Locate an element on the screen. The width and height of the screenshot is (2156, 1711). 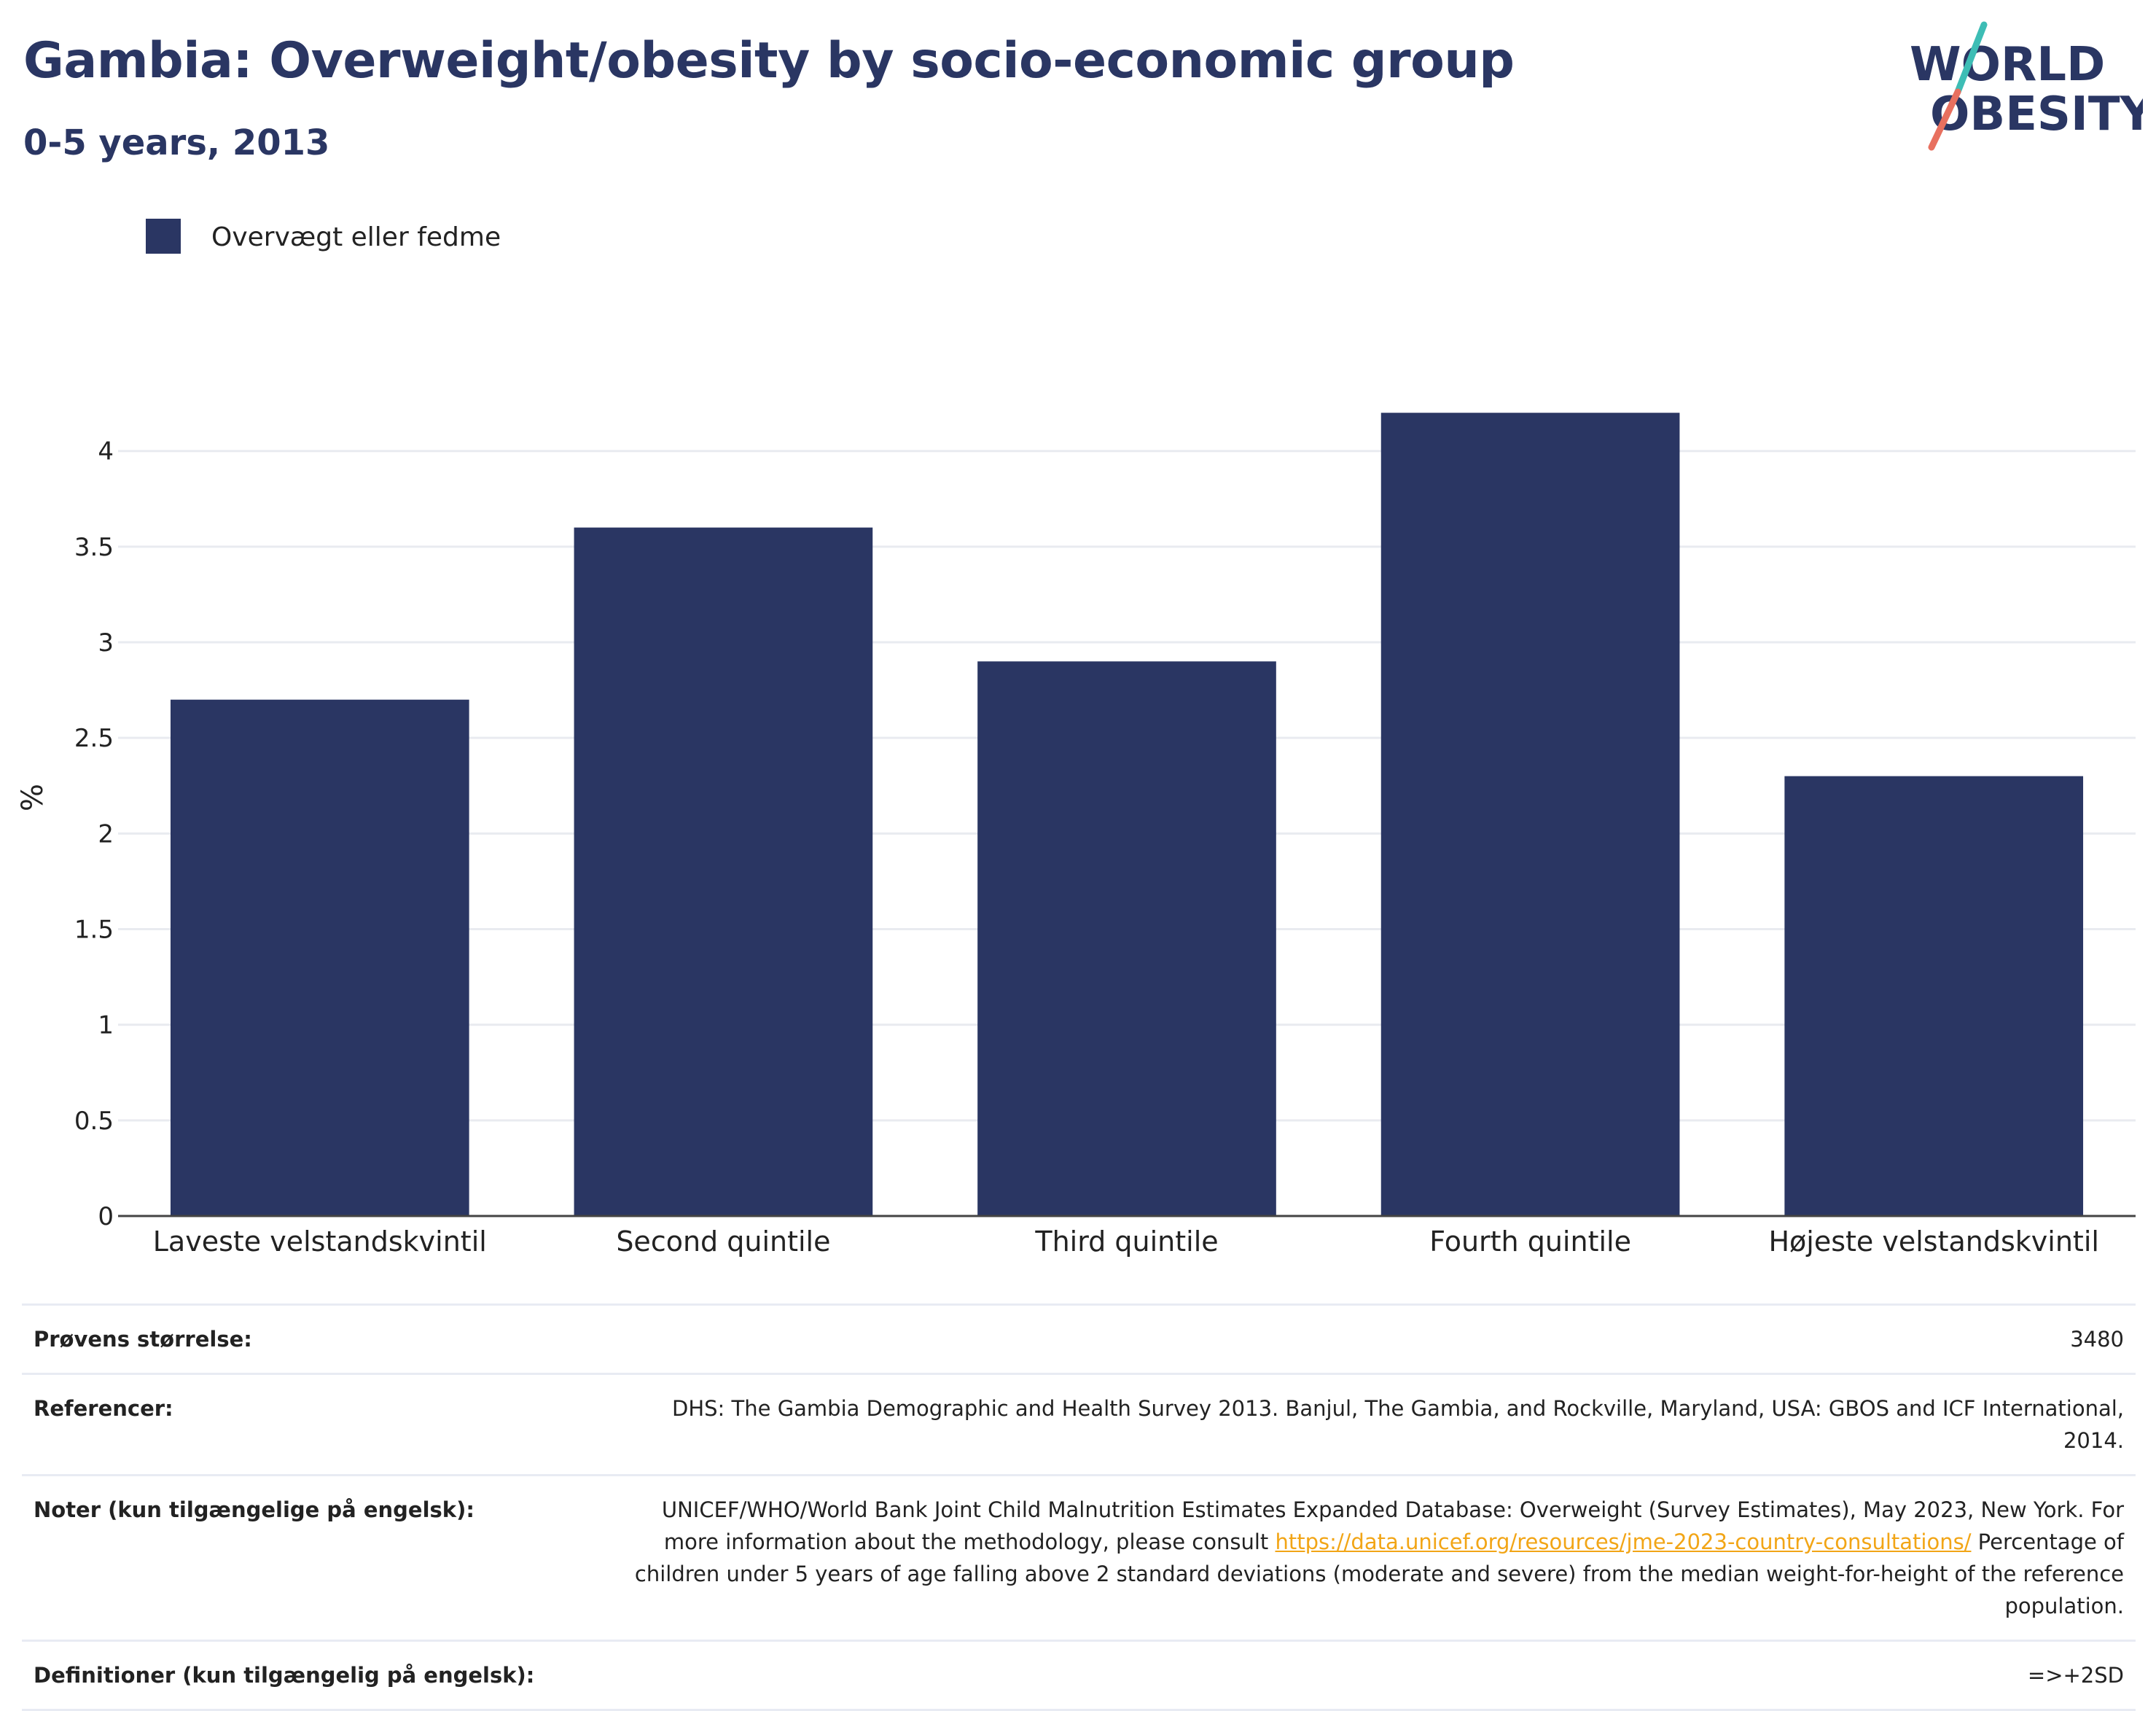
logo-slash-coral is located at coordinates (1945, 120).